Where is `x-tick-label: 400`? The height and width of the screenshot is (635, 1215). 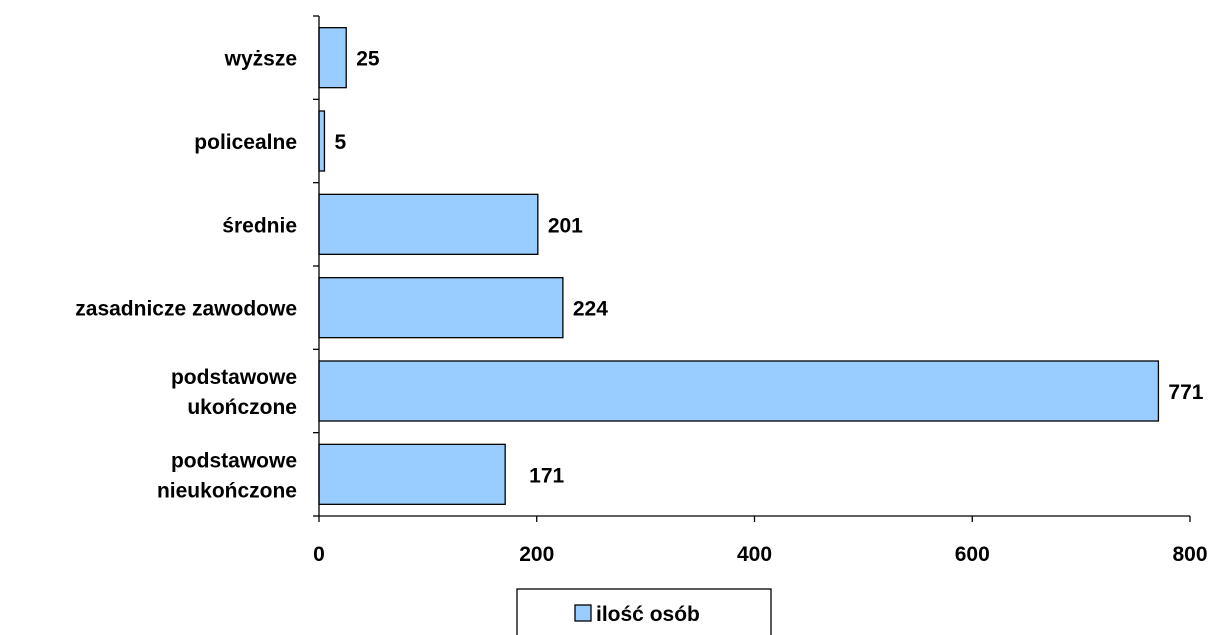
x-tick-label: 400 is located at coordinates (754, 554).